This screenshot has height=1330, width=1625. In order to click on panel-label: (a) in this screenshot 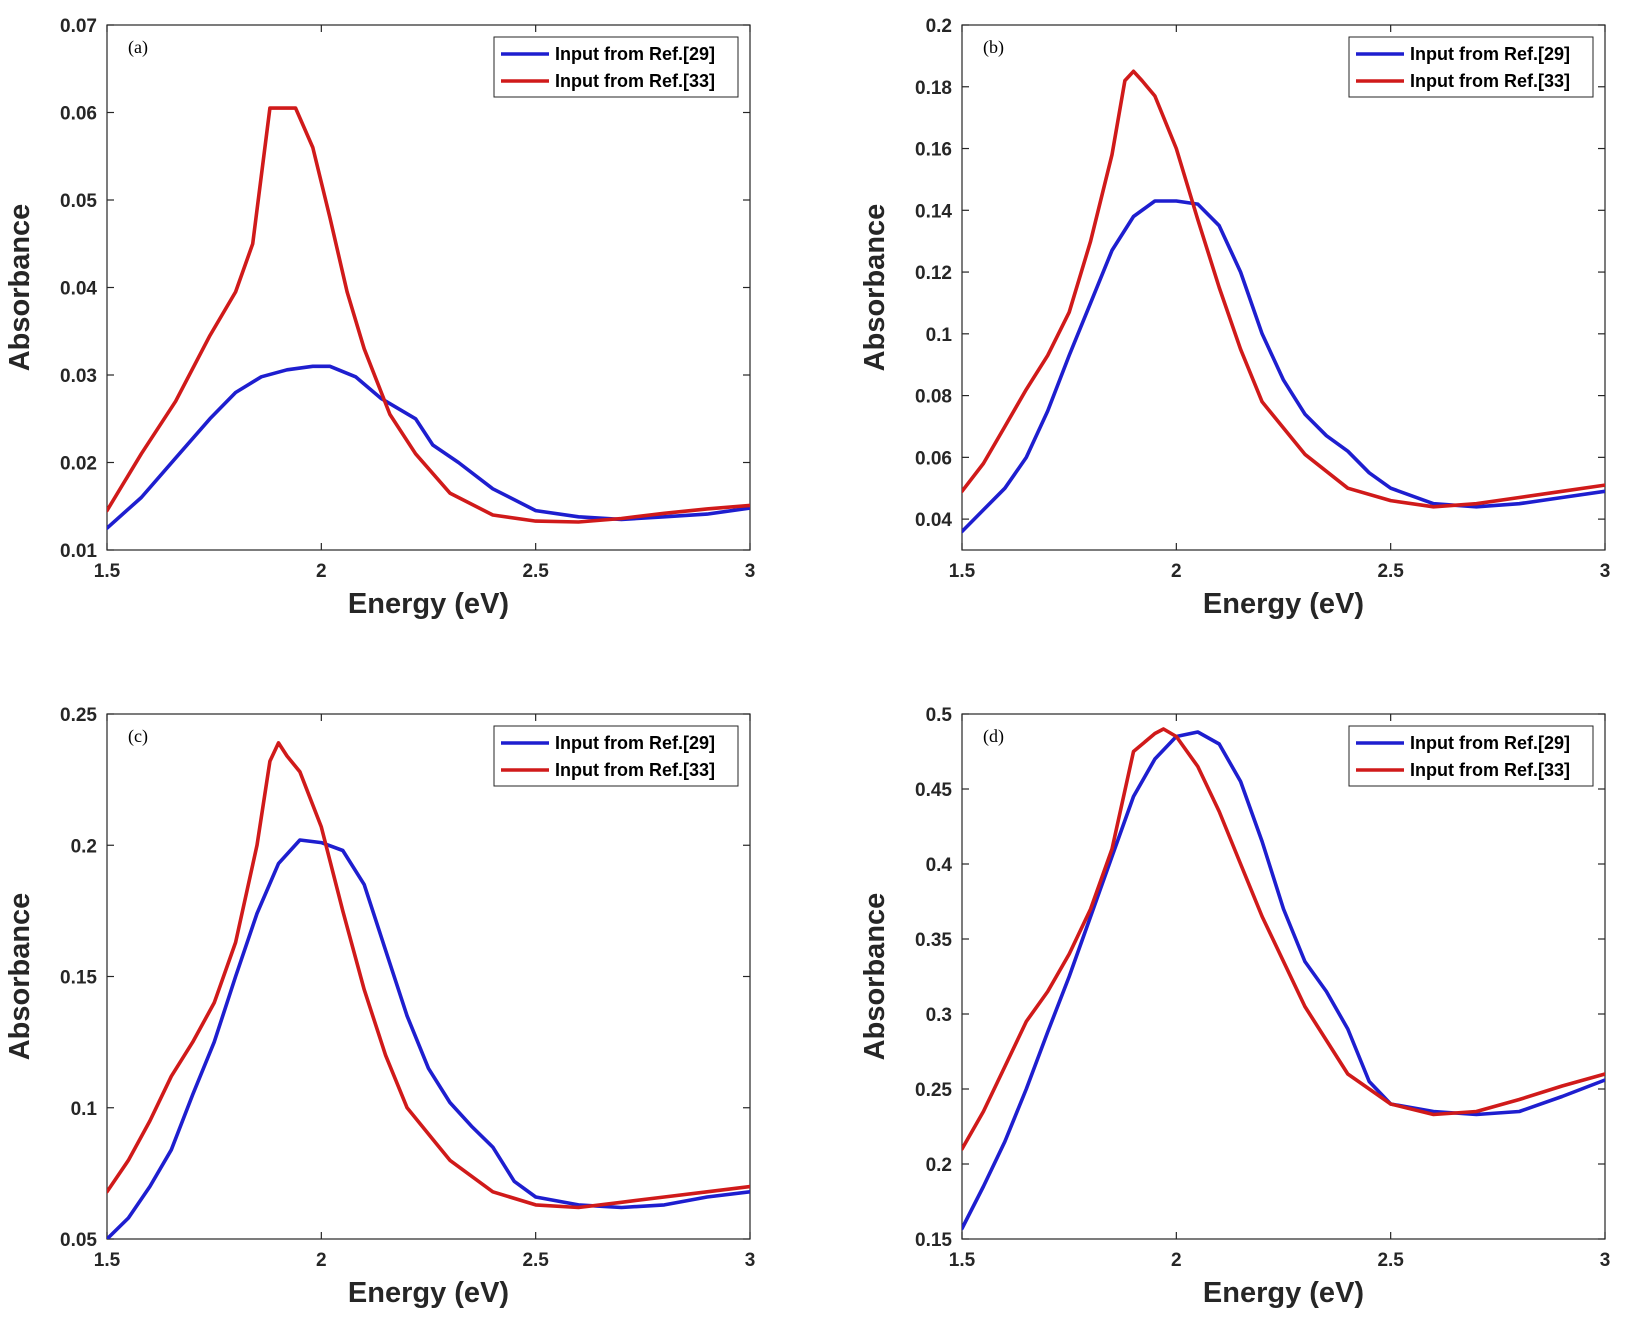, I will do `click(138, 47)`.